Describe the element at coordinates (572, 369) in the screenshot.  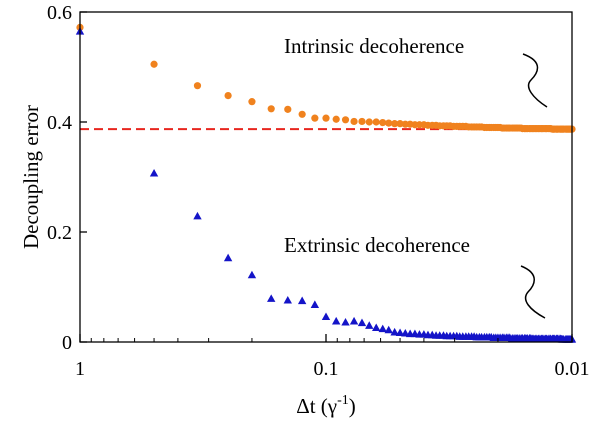
I see `x-tick-label: 0.01` at that location.